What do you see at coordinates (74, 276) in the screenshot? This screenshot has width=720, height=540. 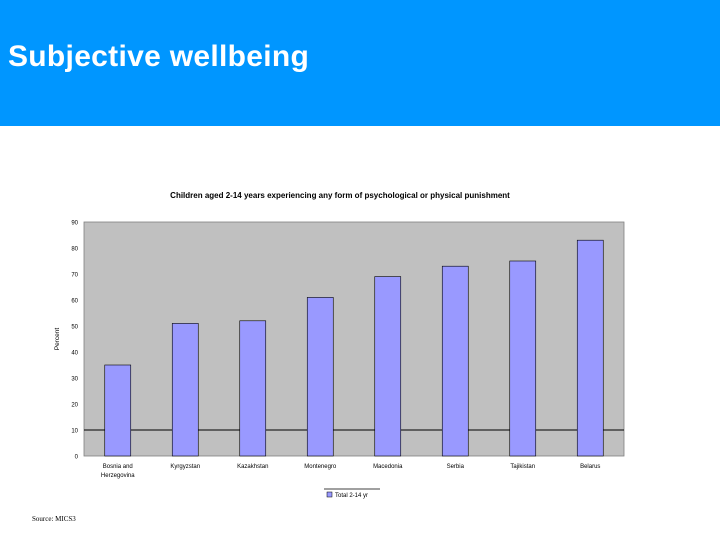 I see `y-tick-label: 70` at bounding box center [74, 276].